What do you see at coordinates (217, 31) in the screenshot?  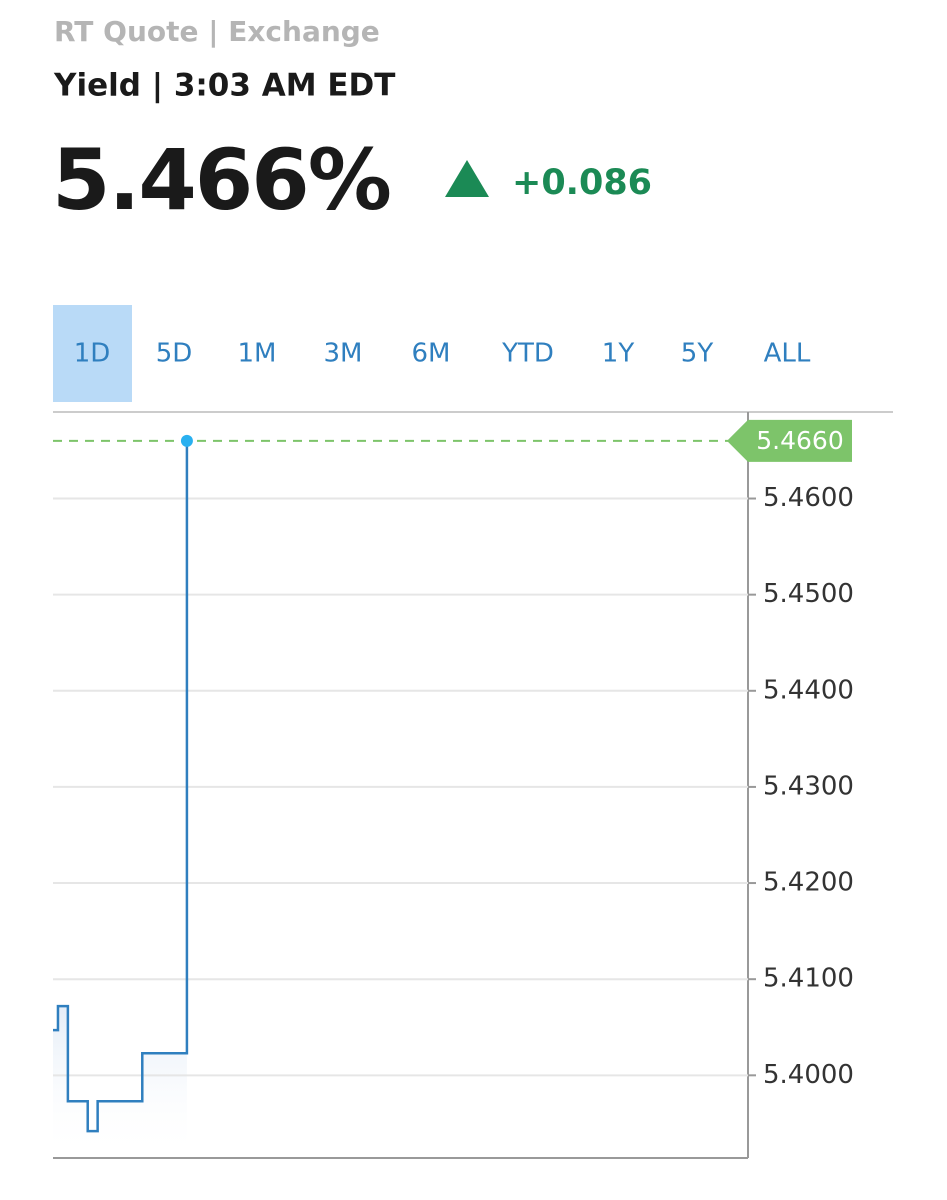 I see `quote-source: RT Quote | Exchange` at bounding box center [217, 31].